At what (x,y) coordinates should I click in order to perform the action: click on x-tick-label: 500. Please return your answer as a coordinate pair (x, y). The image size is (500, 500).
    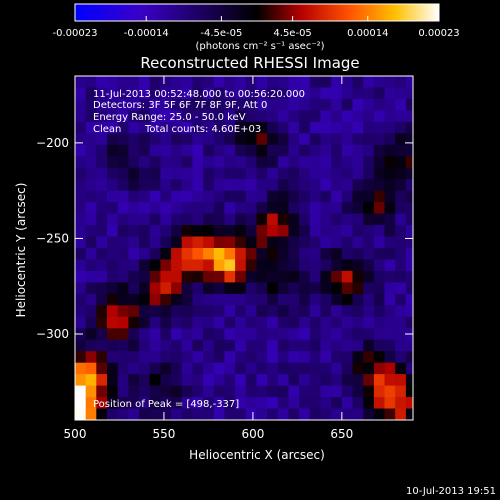
    Looking at the image, I should click on (75, 434).